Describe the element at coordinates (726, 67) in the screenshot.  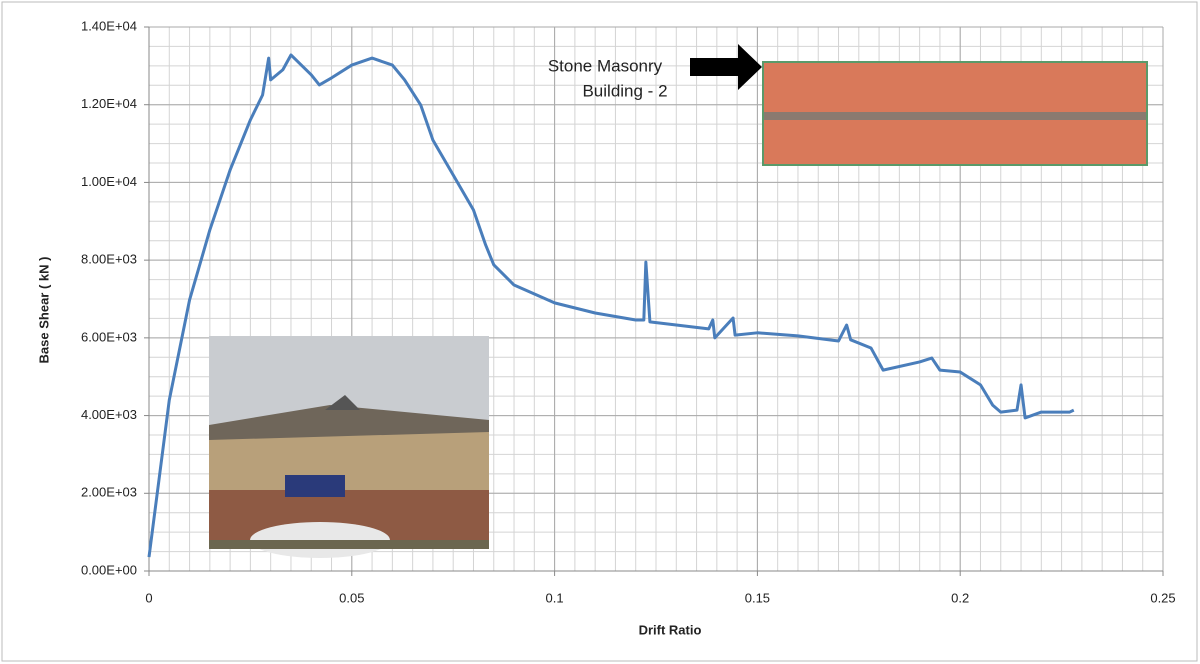
I see `arrow` at that location.